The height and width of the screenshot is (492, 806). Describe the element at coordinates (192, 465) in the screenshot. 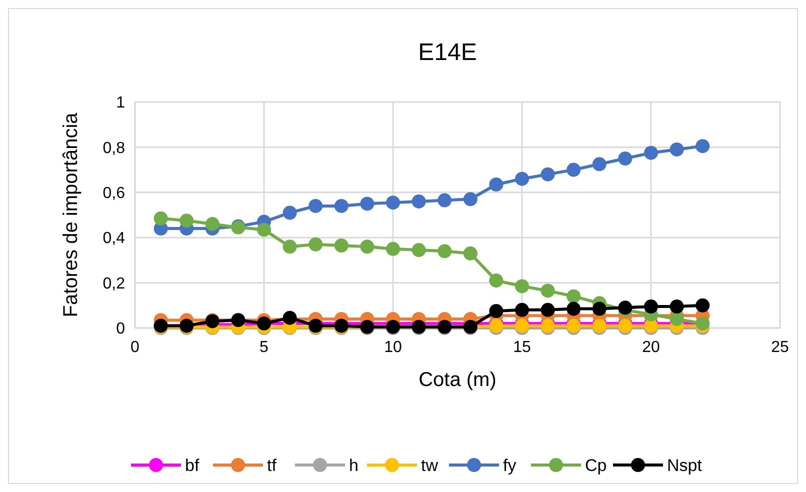

I see `legend-label: bf` at that location.